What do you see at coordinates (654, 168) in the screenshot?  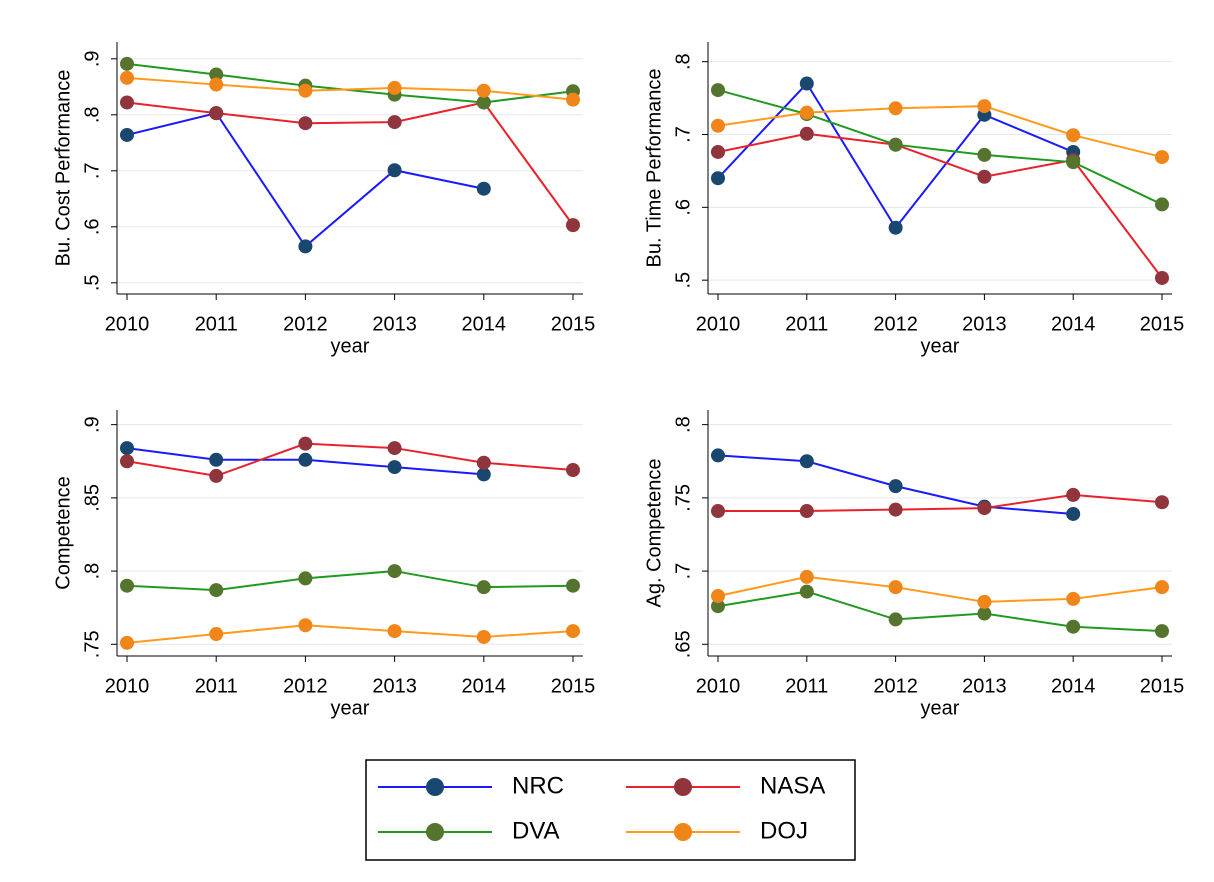 I see `y-axis-title: Bu. Time Performance` at bounding box center [654, 168].